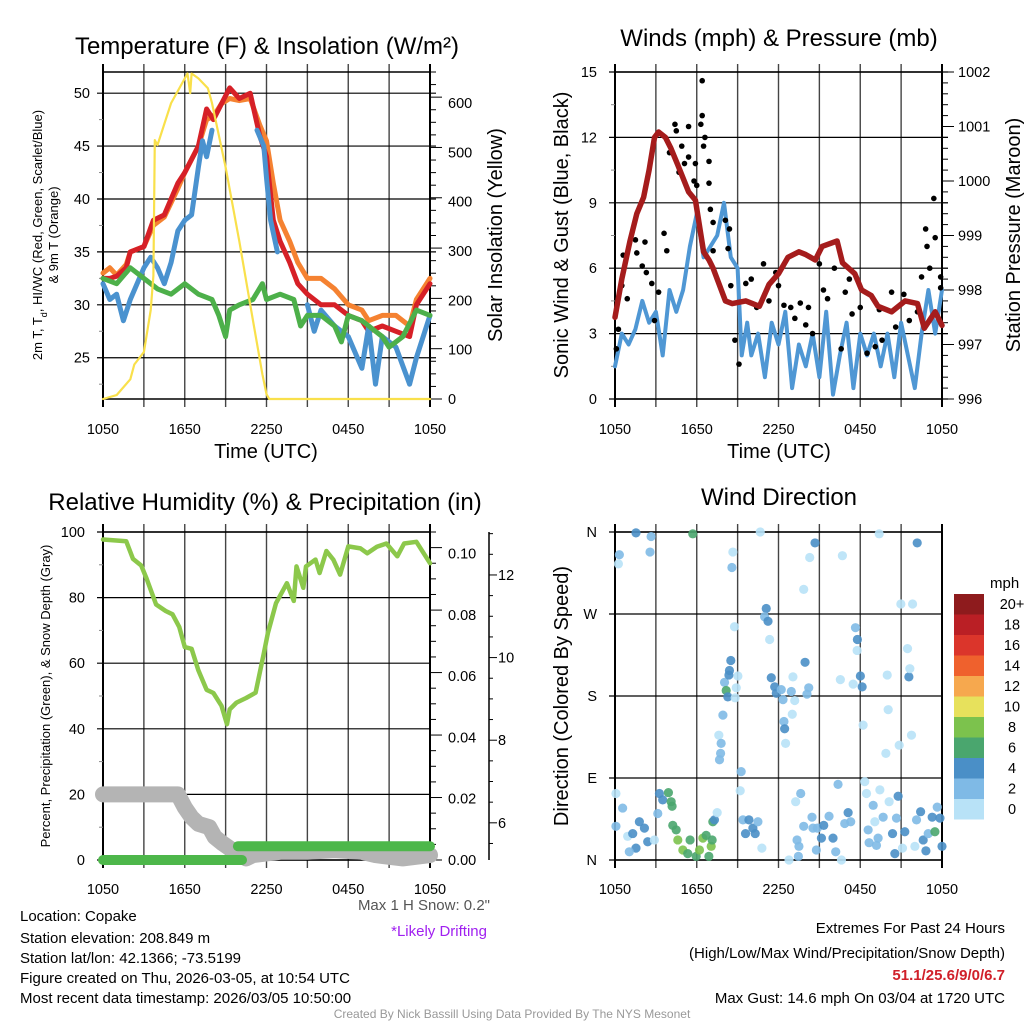 The width and height of the screenshot is (1024, 1024). What do you see at coordinates (439, 931) in the screenshot?
I see `likely-drifting-note: *Likely Drifting` at bounding box center [439, 931].